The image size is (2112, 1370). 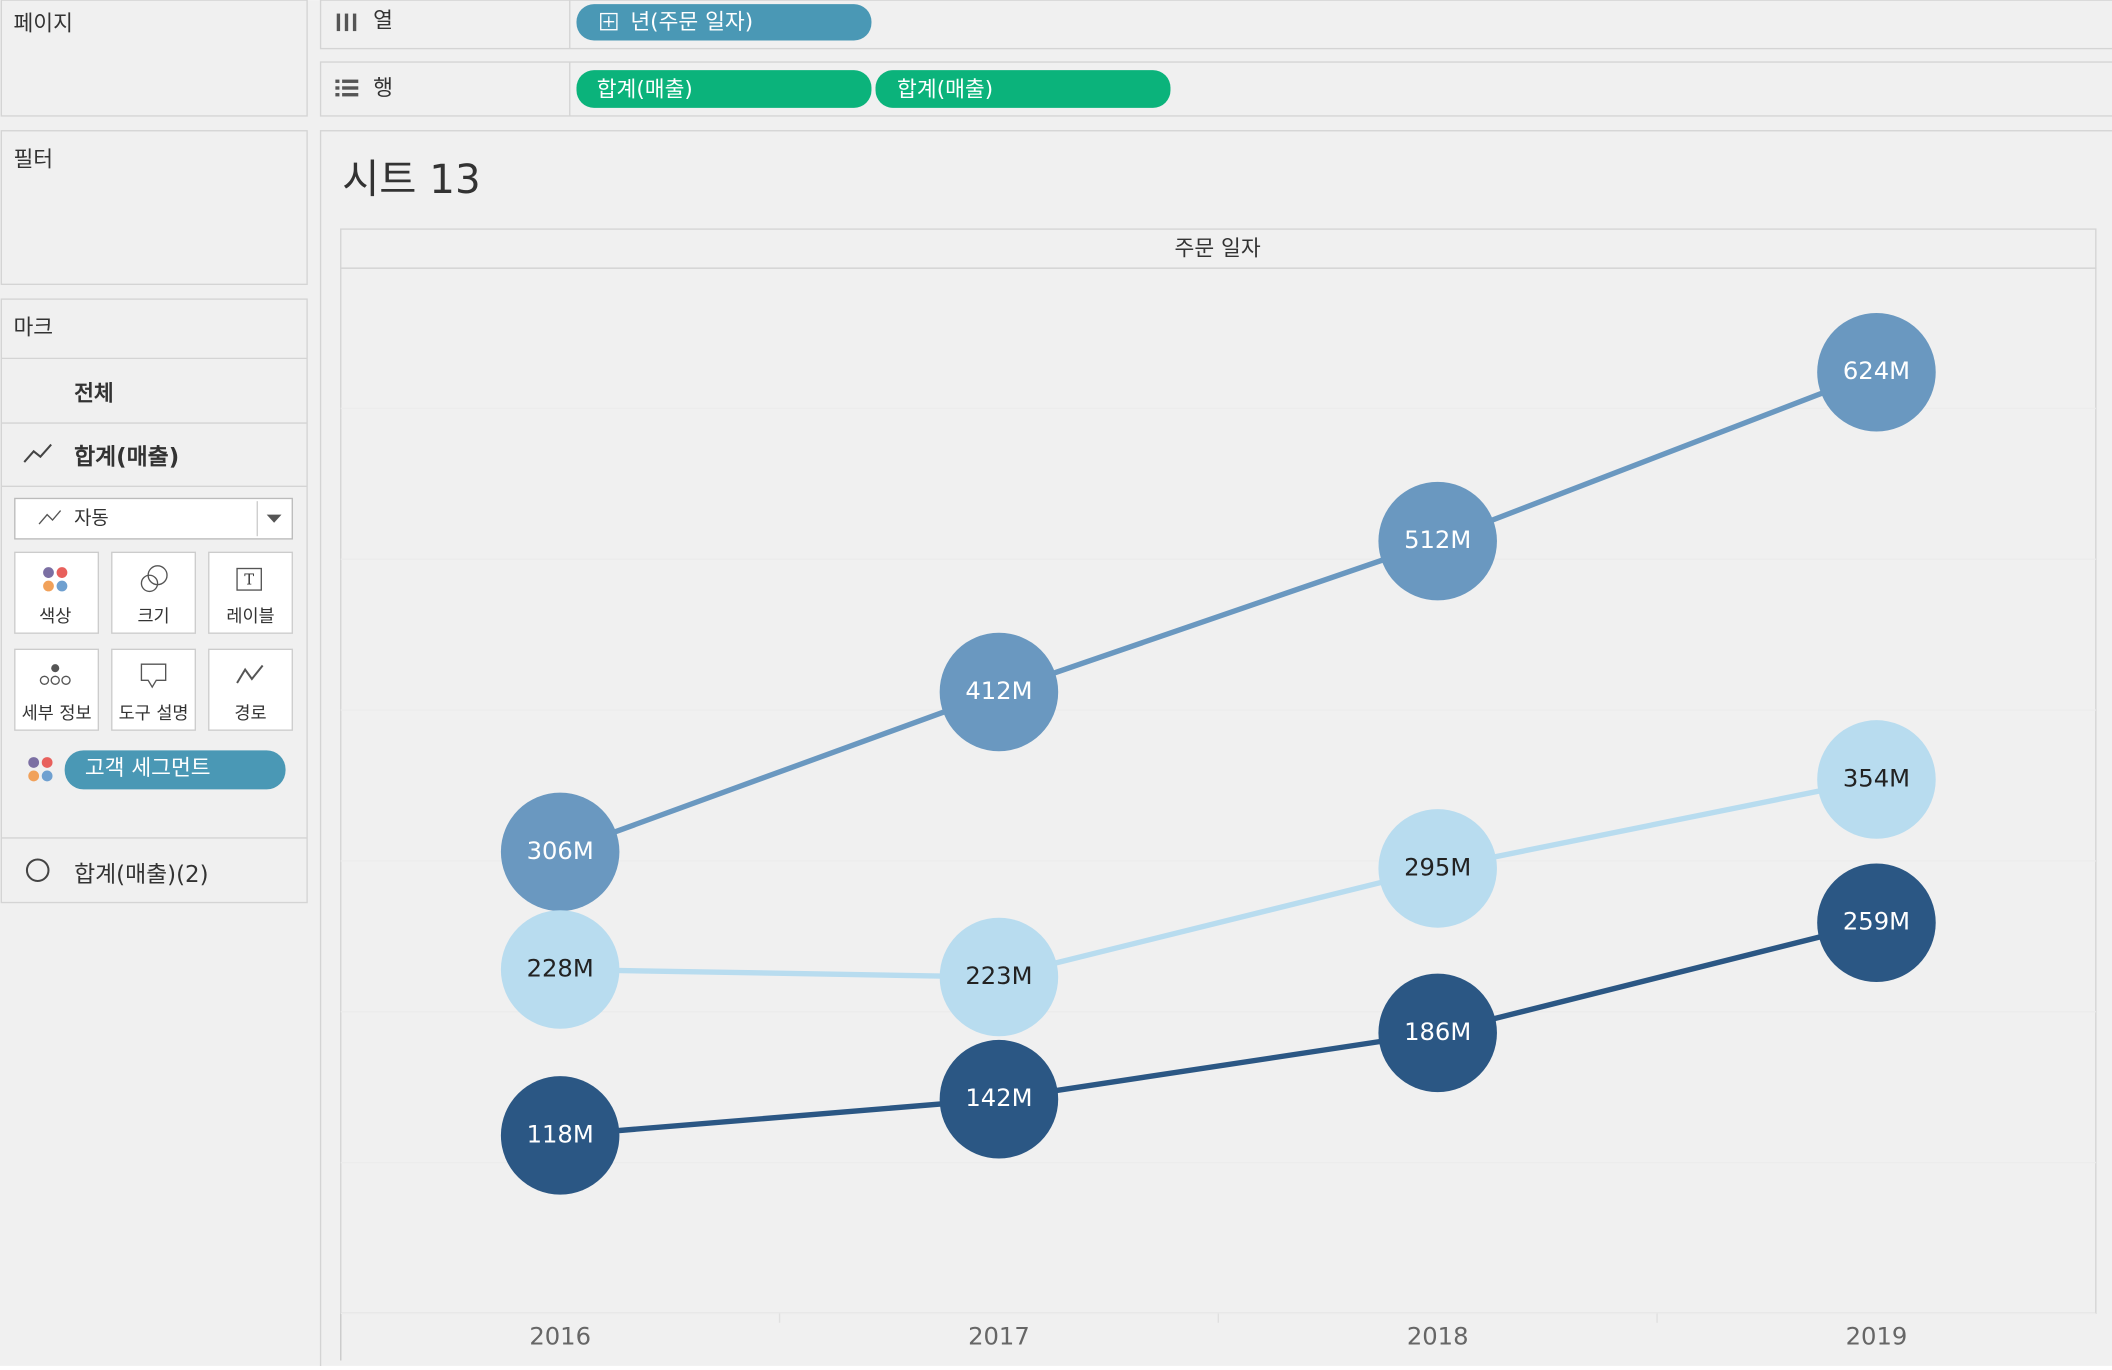 What do you see at coordinates (154, 714) in the screenshot?
I see `card-label: 도구 설명` at bounding box center [154, 714].